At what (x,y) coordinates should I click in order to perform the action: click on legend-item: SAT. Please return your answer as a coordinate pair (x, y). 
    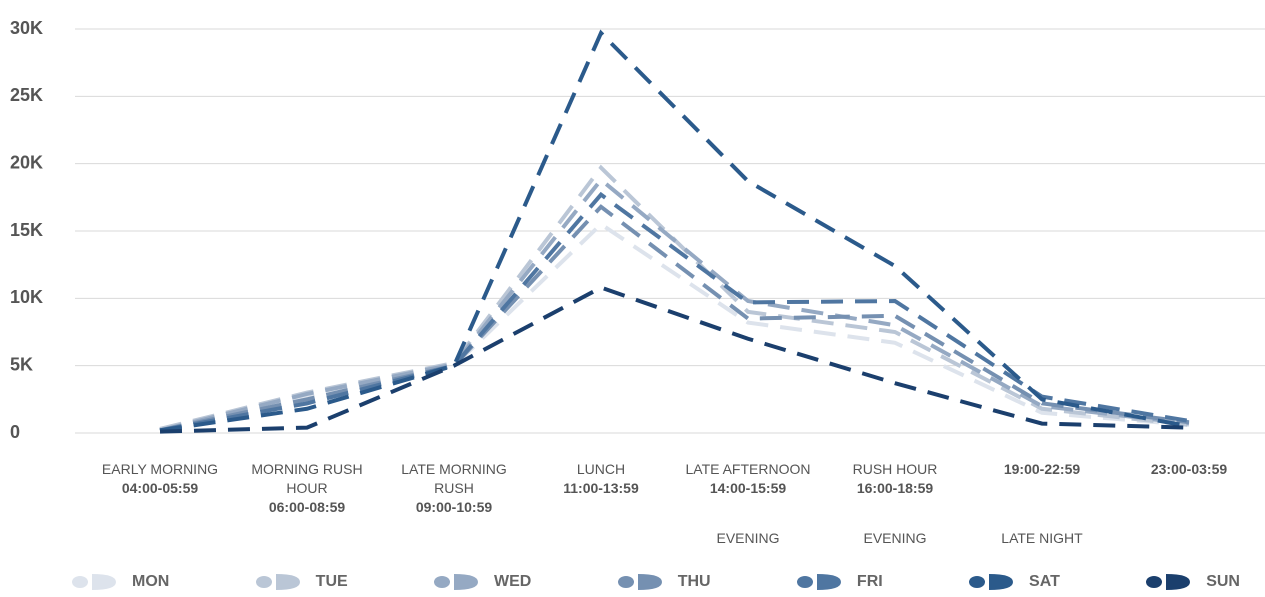
    Looking at the image, I should click on (1013, 582).